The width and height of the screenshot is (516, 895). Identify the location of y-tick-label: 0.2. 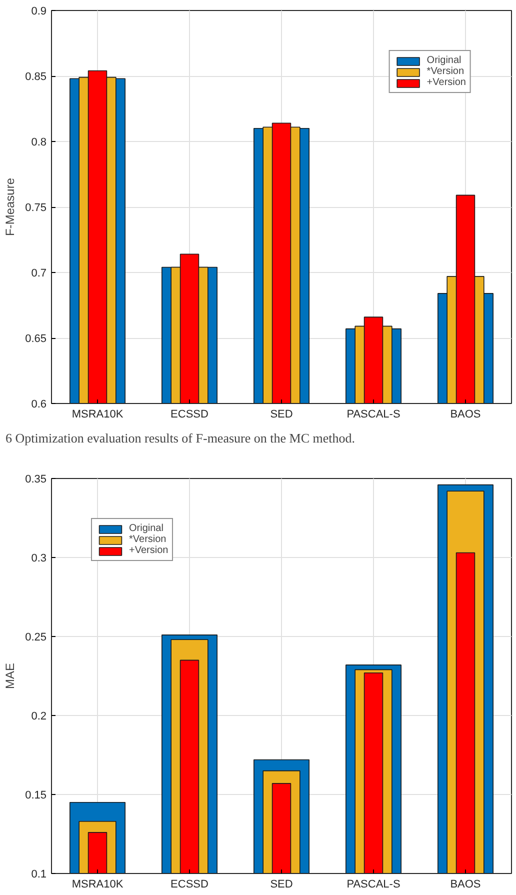
(39, 716).